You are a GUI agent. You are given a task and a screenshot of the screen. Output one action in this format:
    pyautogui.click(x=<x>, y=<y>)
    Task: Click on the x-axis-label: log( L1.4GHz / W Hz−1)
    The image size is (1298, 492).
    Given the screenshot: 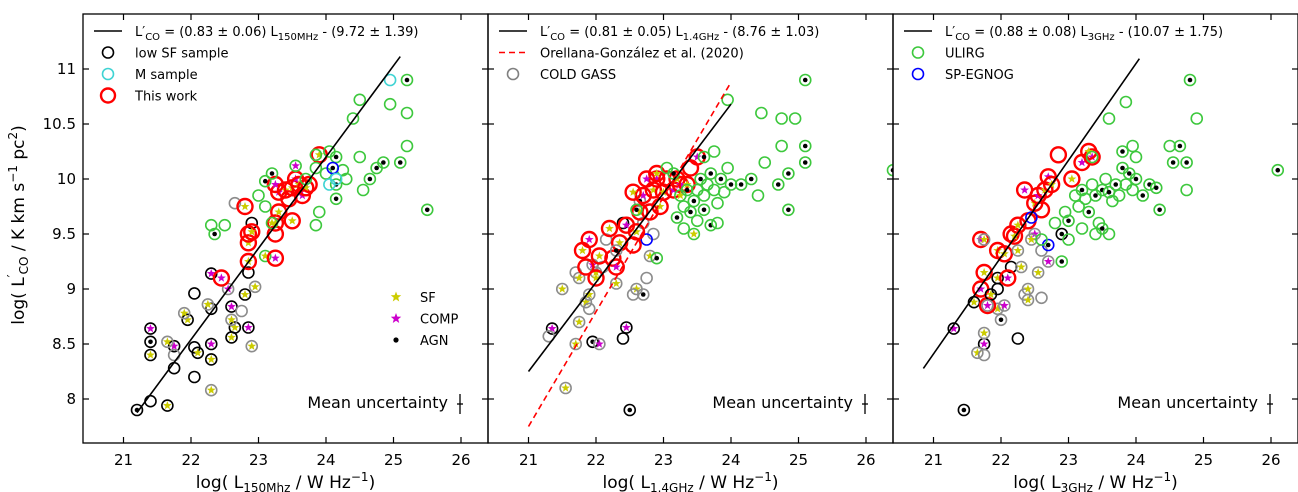 What is the action you would take?
    pyautogui.click(x=691, y=481)
    